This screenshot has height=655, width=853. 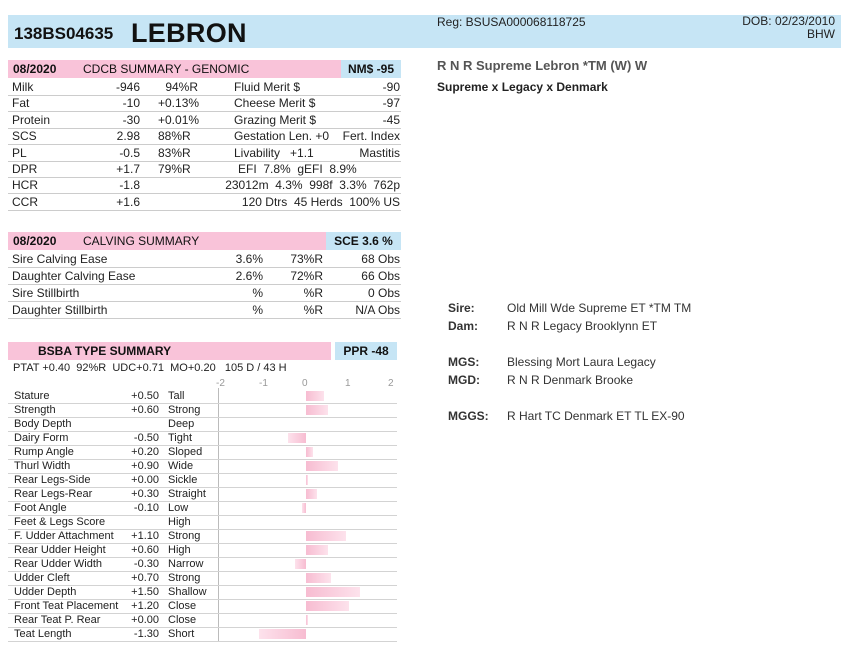 I want to click on trait-name: Rear Legs-Rear, so click(x=53, y=494).